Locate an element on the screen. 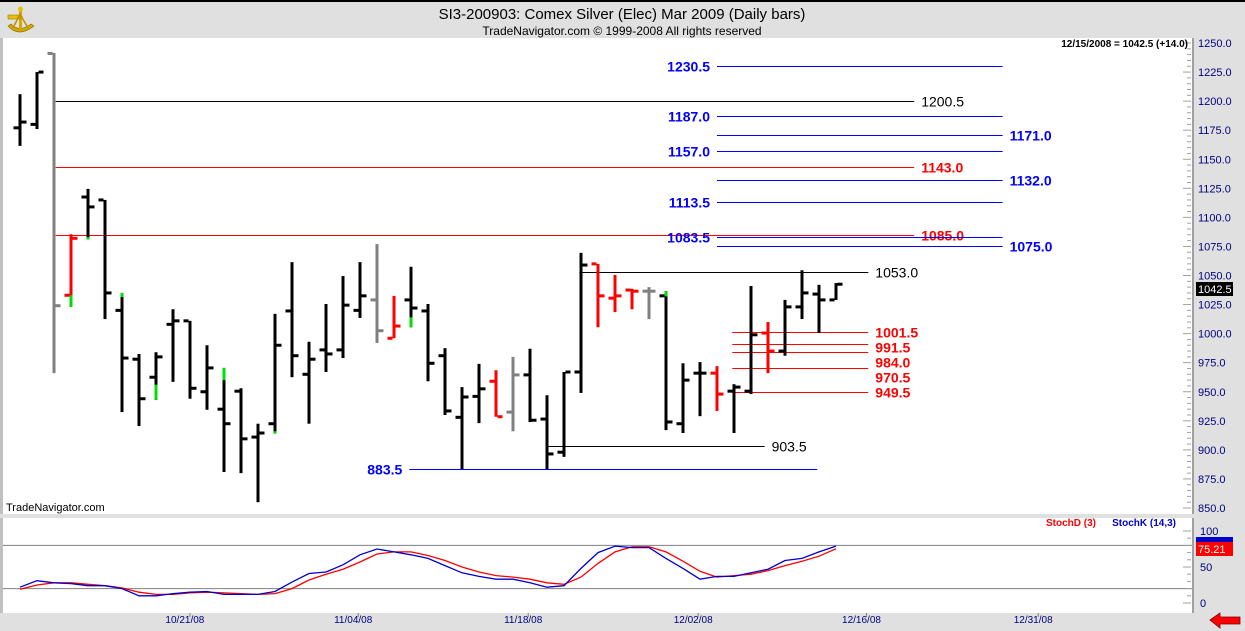 The width and height of the screenshot is (1245, 631). stoch-k-badge is located at coordinates (1214, 541).